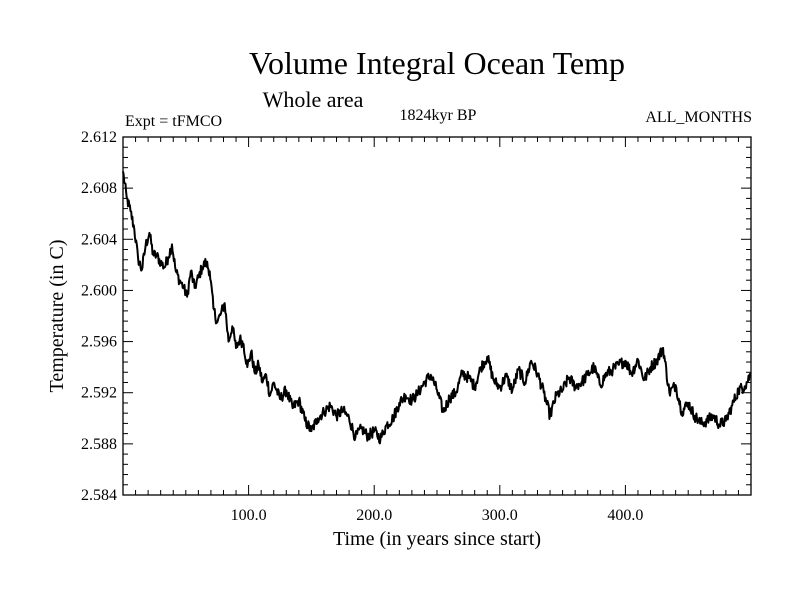 The image size is (800, 600). What do you see at coordinates (99, 495) in the screenshot?
I see `y-tick-label: 2.584` at bounding box center [99, 495].